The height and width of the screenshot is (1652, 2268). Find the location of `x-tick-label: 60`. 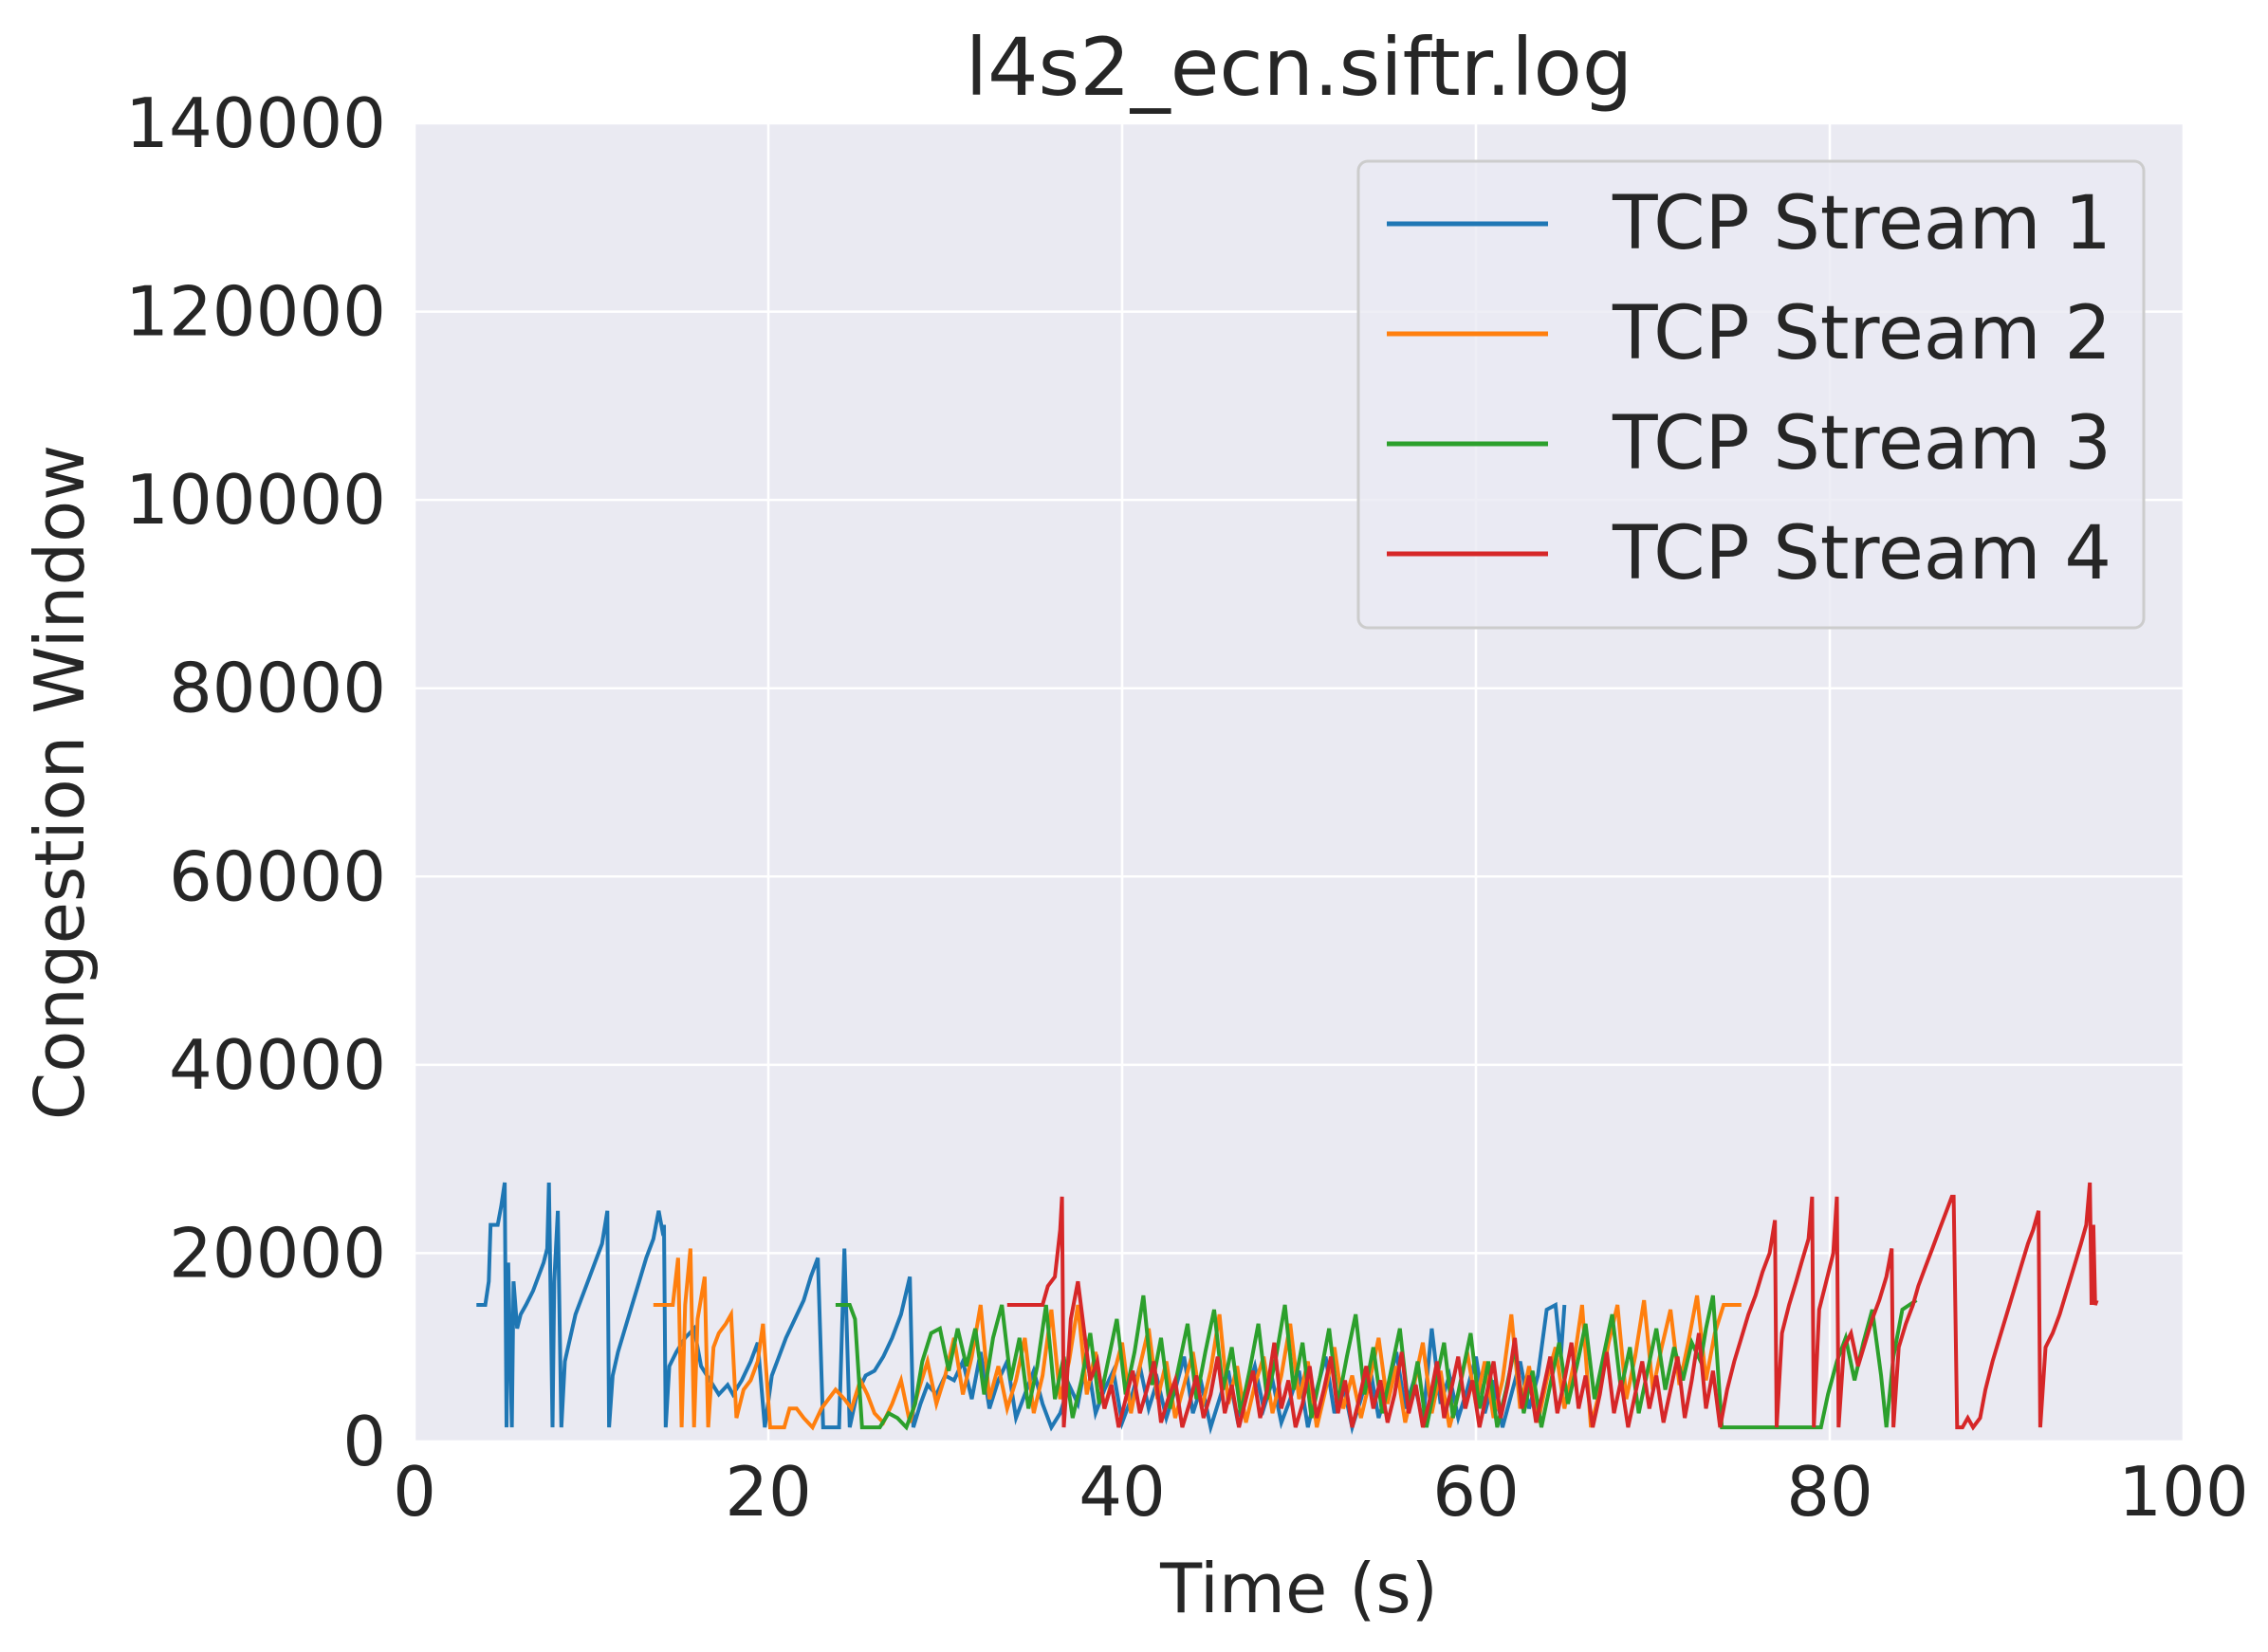

x-tick-label: 60 is located at coordinates (1476, 1492).